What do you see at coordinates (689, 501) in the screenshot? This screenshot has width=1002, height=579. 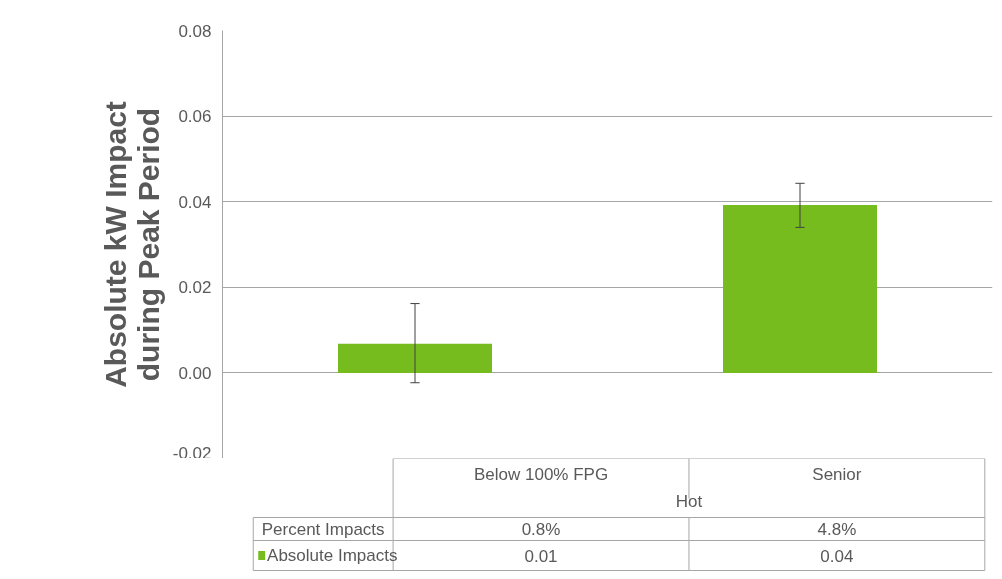 I see `x-axis-title: Hot` at bounding box center [689, 501].